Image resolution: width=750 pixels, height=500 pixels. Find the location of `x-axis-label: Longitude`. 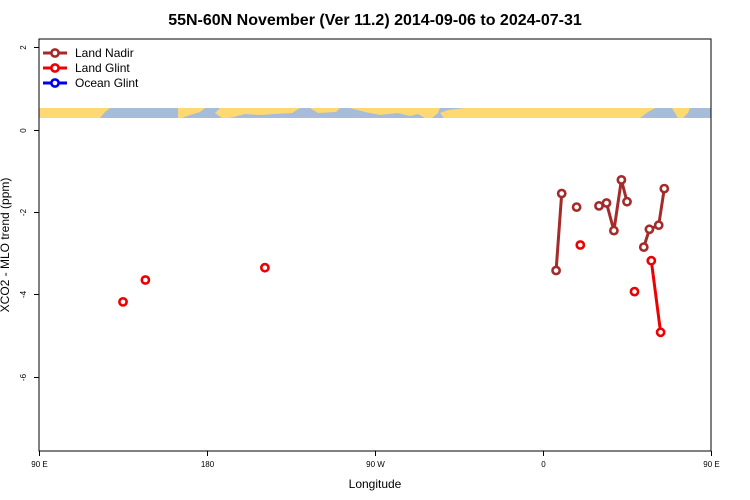

x-axis-label: Longitude is located at coordinates (375, 484).